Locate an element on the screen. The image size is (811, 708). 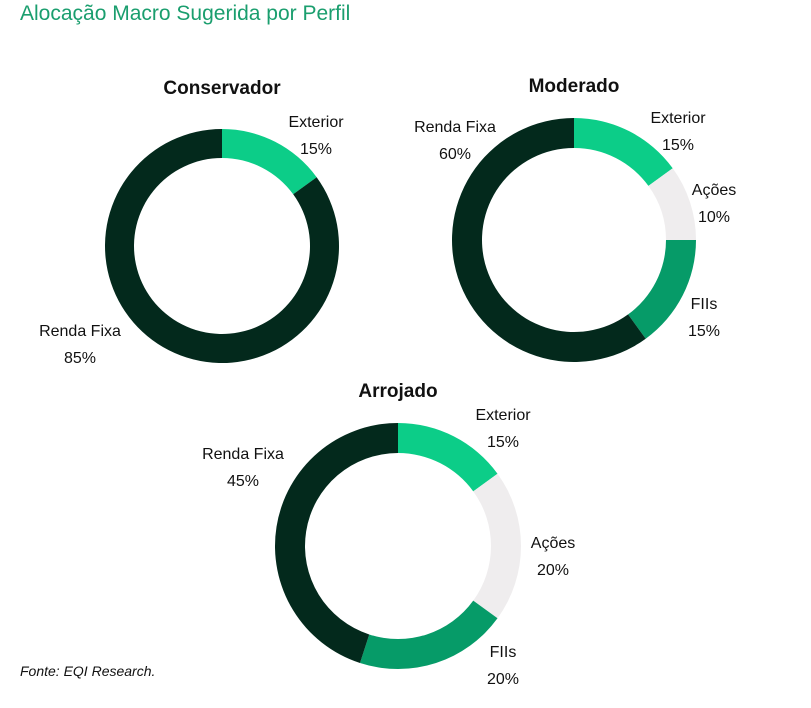
slice-value: 60% is located at coordinates (455, 154).